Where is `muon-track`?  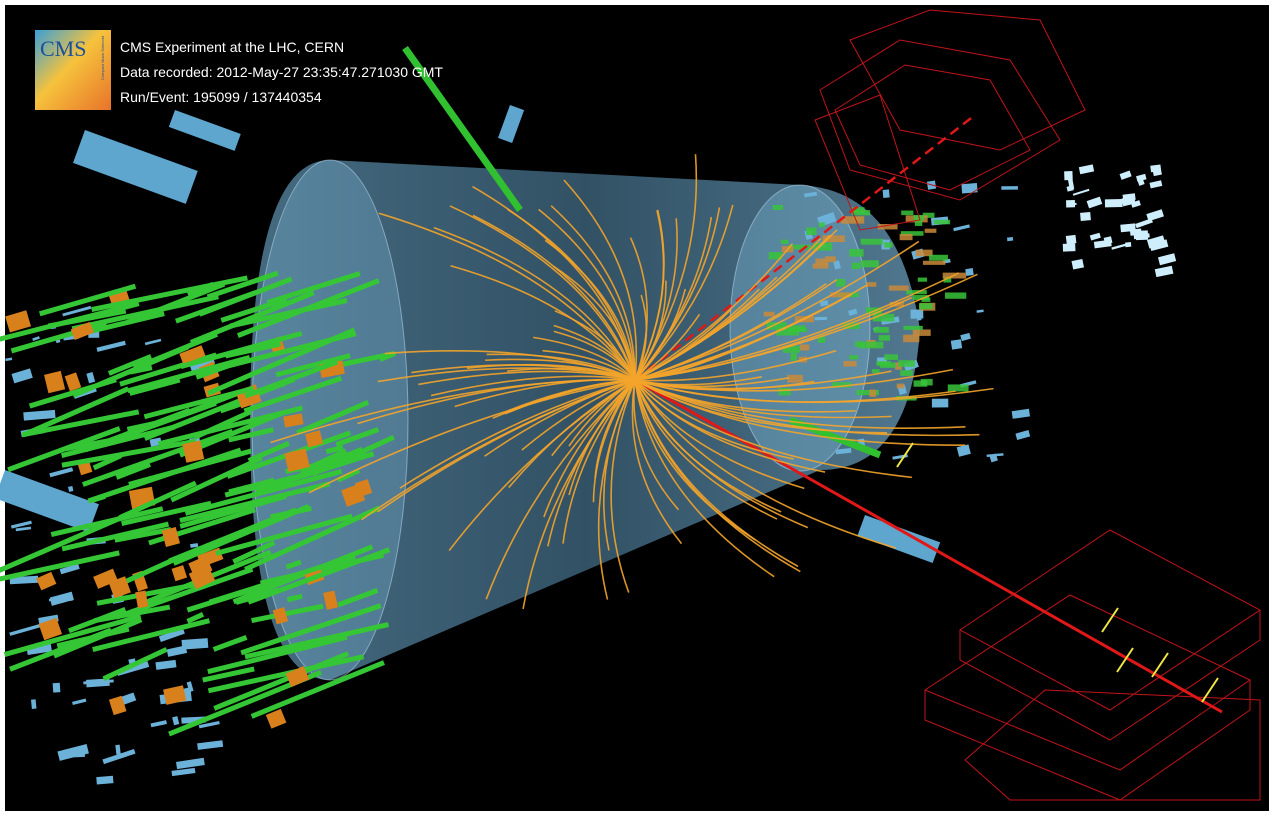 muon-track is located at coordinates (805, 247).